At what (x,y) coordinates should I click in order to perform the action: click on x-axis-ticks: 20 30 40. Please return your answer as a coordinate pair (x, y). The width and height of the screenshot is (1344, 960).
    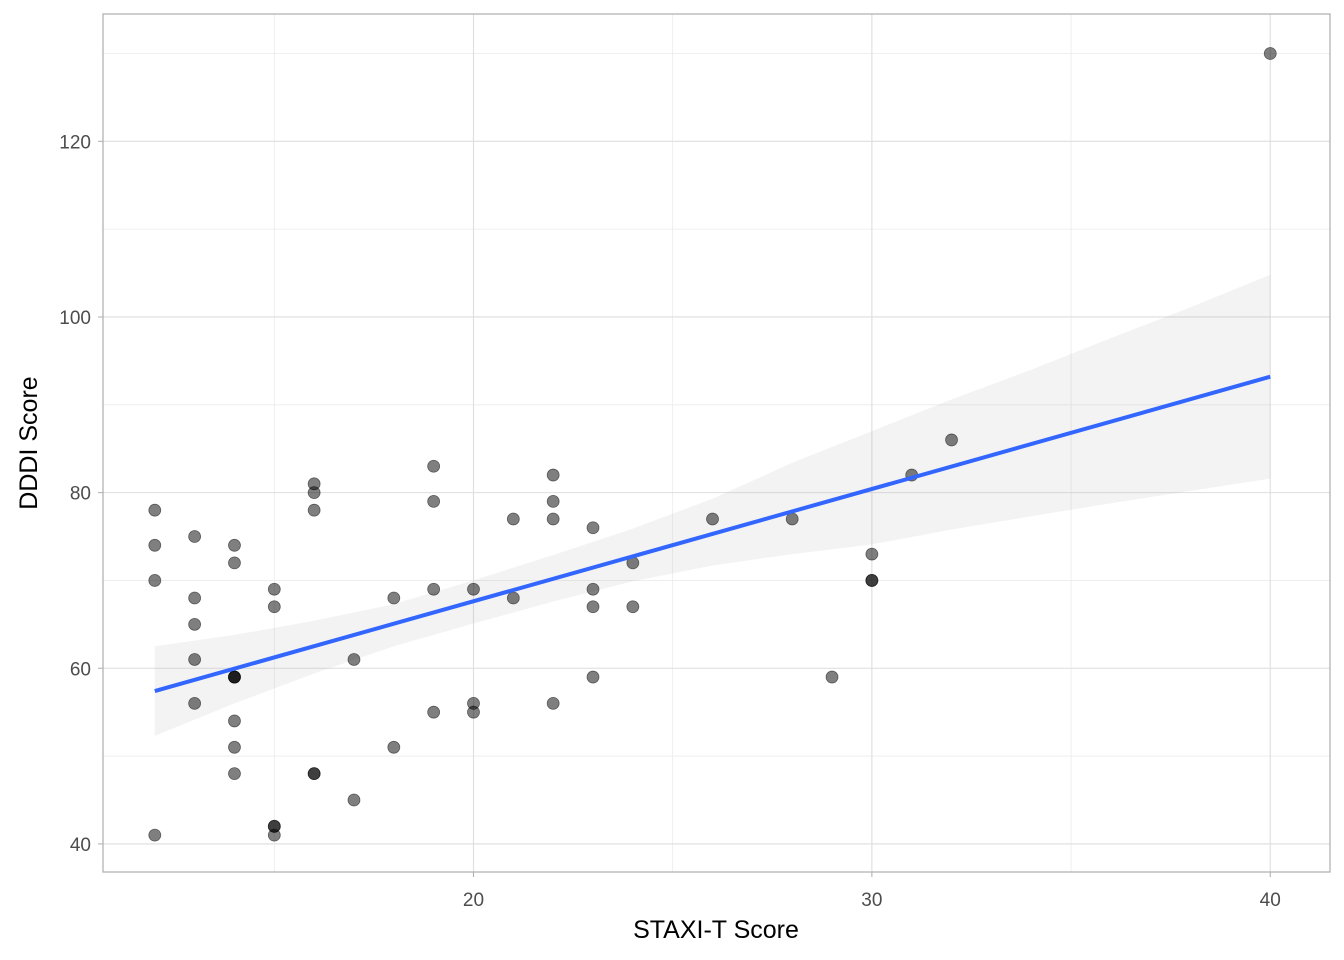
    Looking at the image, I should click on (872, 891).